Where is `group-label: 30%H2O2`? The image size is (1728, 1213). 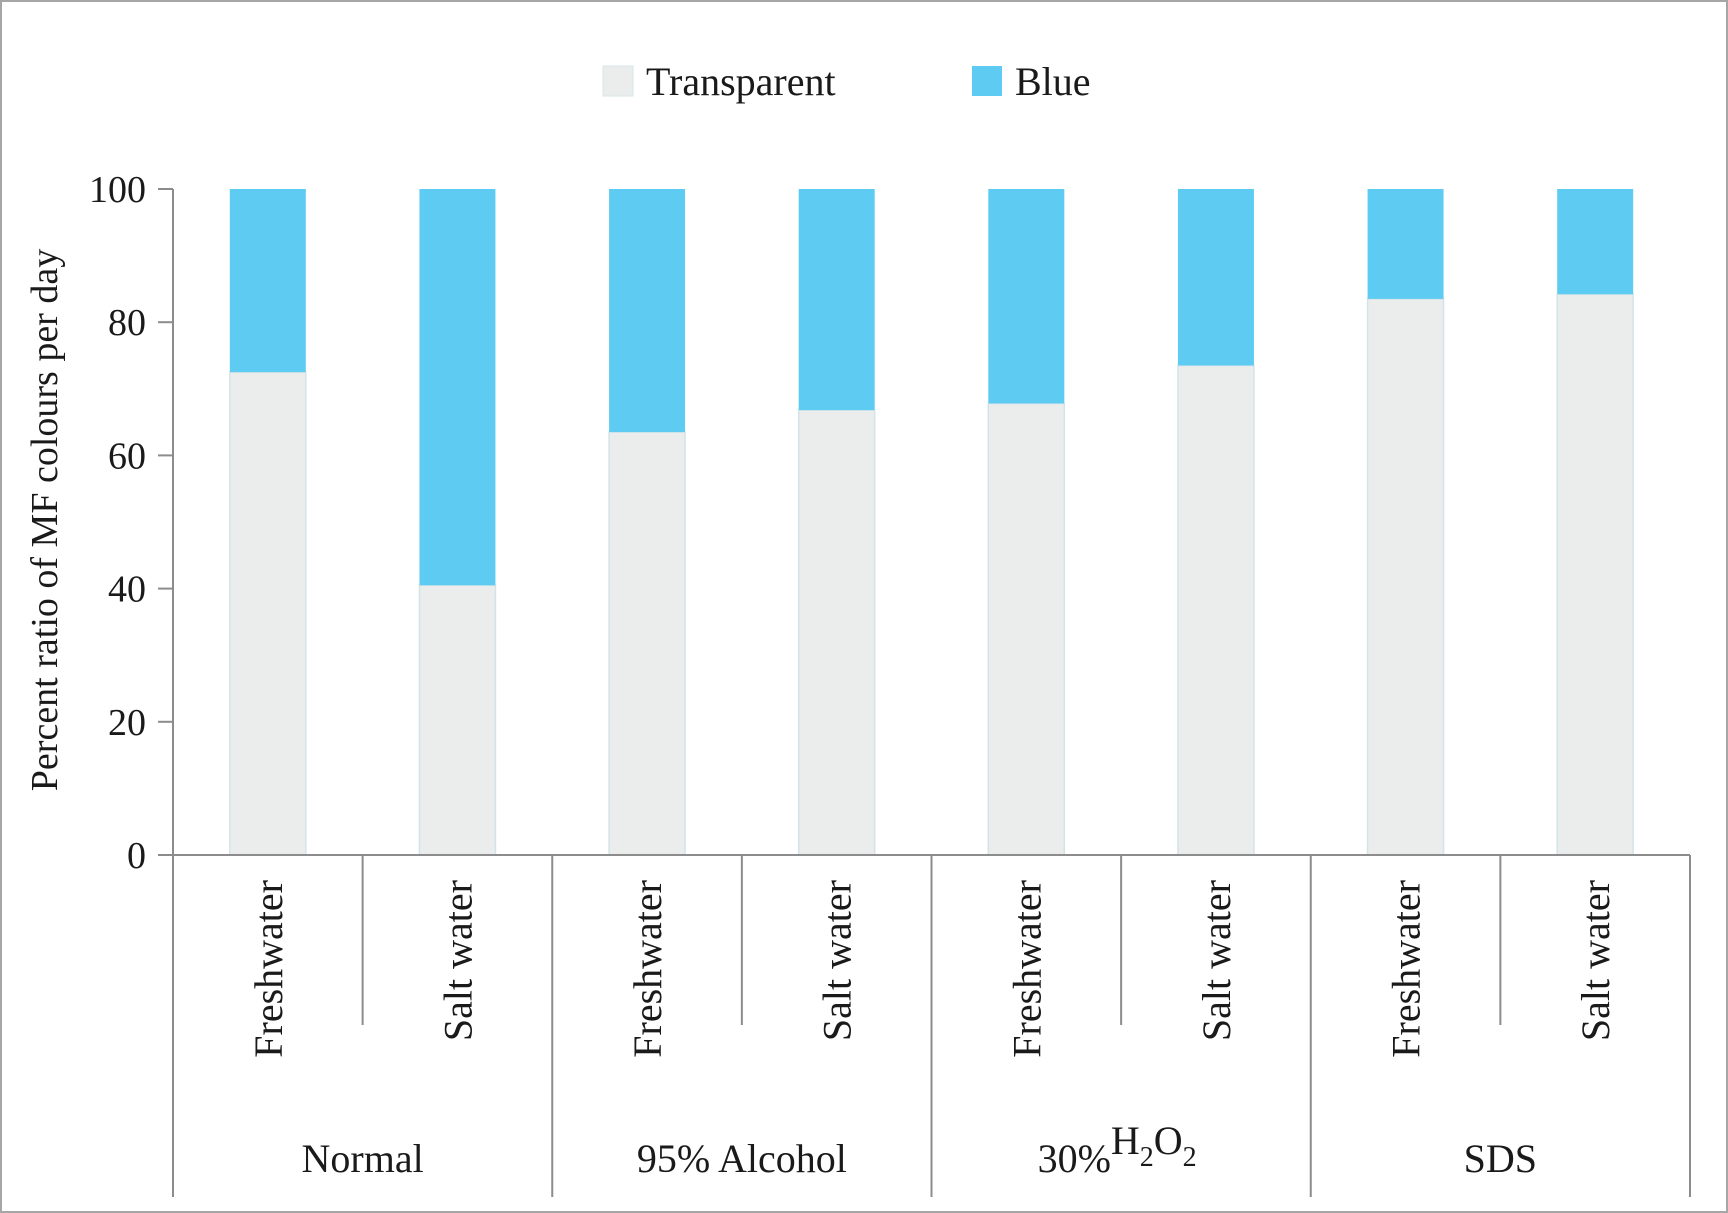
group-label: 30%H2O2 is located at coordinates (1117, 1149).